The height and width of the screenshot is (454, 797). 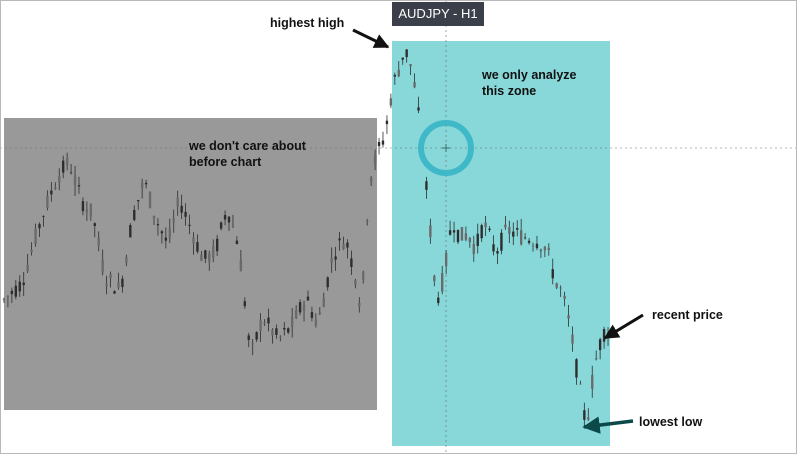 I want to click on analyze-zone-label: we only analyze this zone, so click(x=529, y=83).